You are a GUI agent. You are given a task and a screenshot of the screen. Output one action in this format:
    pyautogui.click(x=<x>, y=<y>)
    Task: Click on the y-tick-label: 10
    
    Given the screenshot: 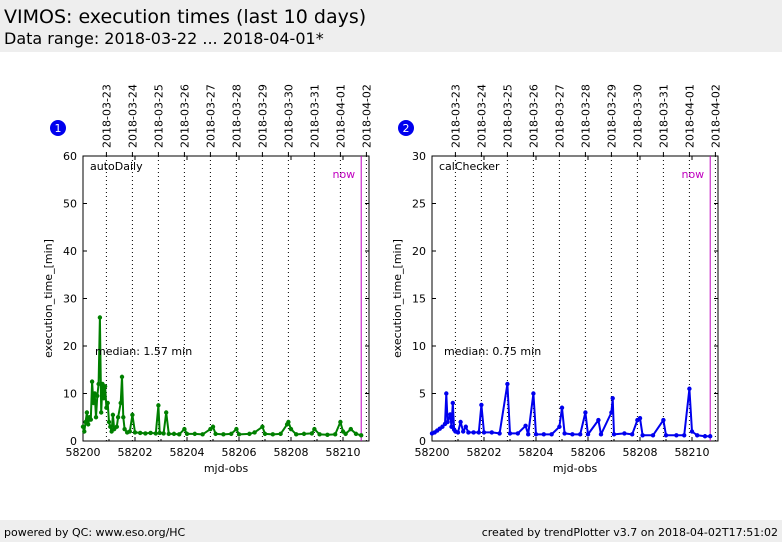 What is the action you would take?
    pyautogui.click(x=70, y=394)
    